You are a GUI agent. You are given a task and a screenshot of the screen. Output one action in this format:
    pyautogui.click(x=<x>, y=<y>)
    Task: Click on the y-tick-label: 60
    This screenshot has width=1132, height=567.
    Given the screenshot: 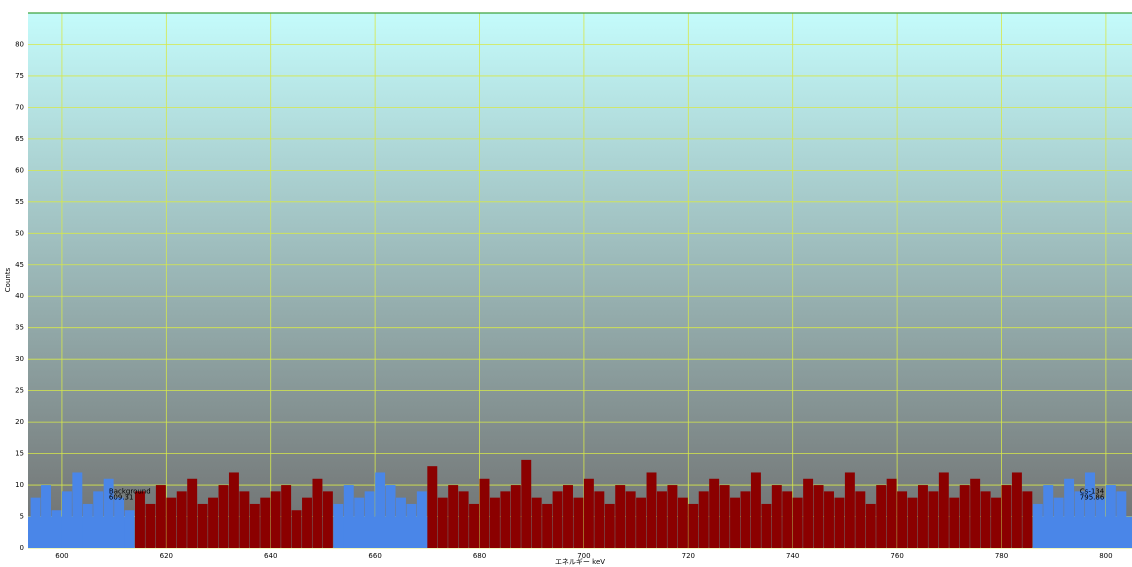 What is the action you would take?
    pyautogui.click(x=19, y=170)
    